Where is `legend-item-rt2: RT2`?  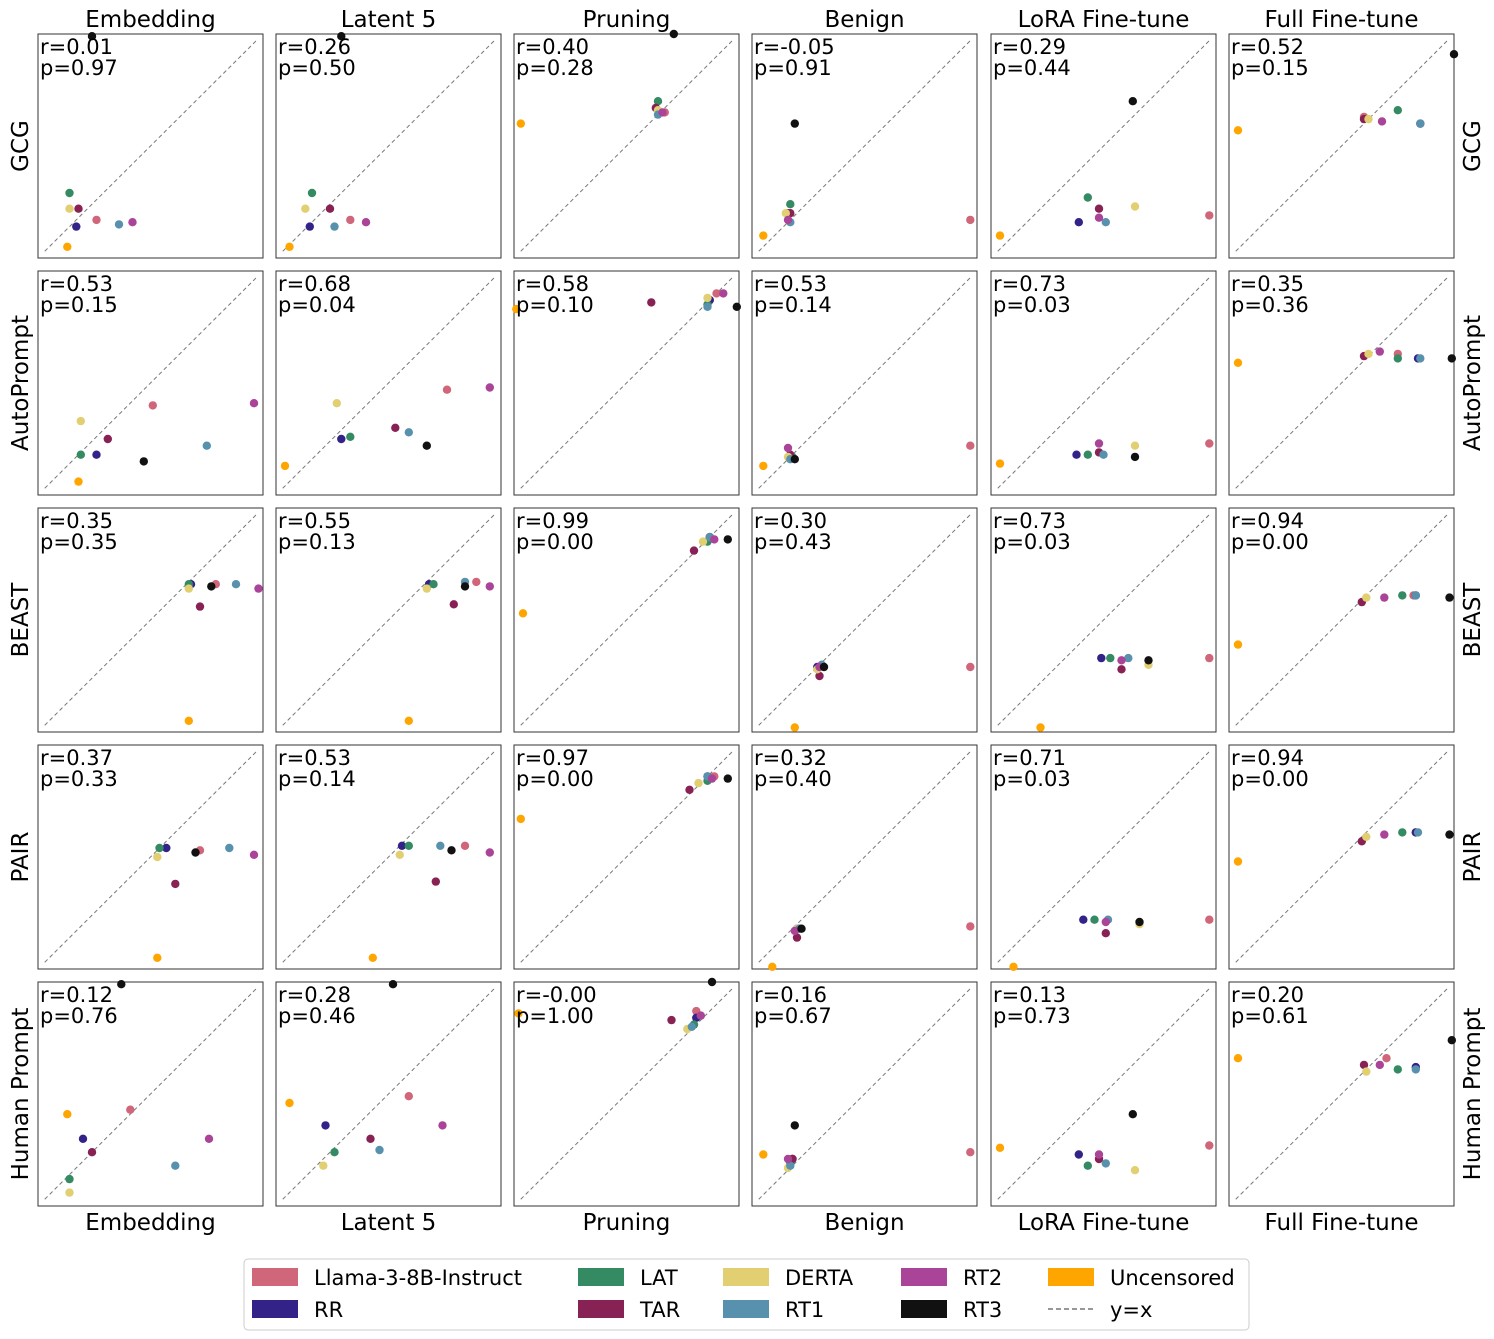
legend-item-rt2: RT2 is located at coordinates (951, 1278).